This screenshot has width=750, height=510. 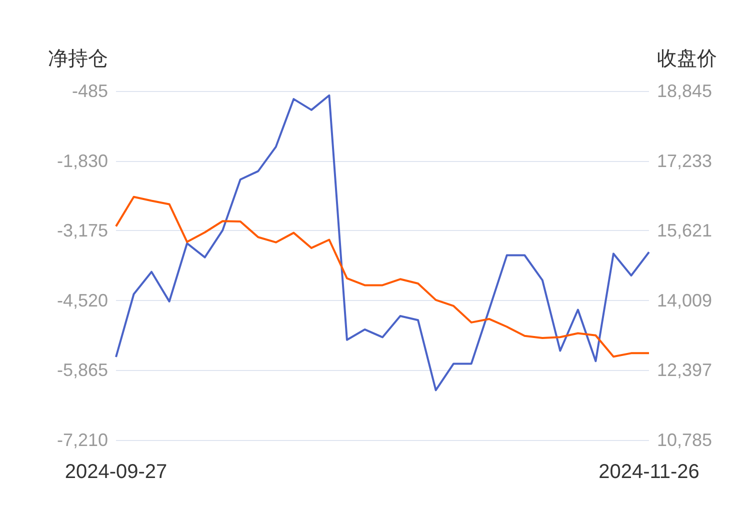 What do you see at coordinates (684, 440) in the screenshot?
I see `y2-tick-label: 10,785` at bounding box center [684, 440].